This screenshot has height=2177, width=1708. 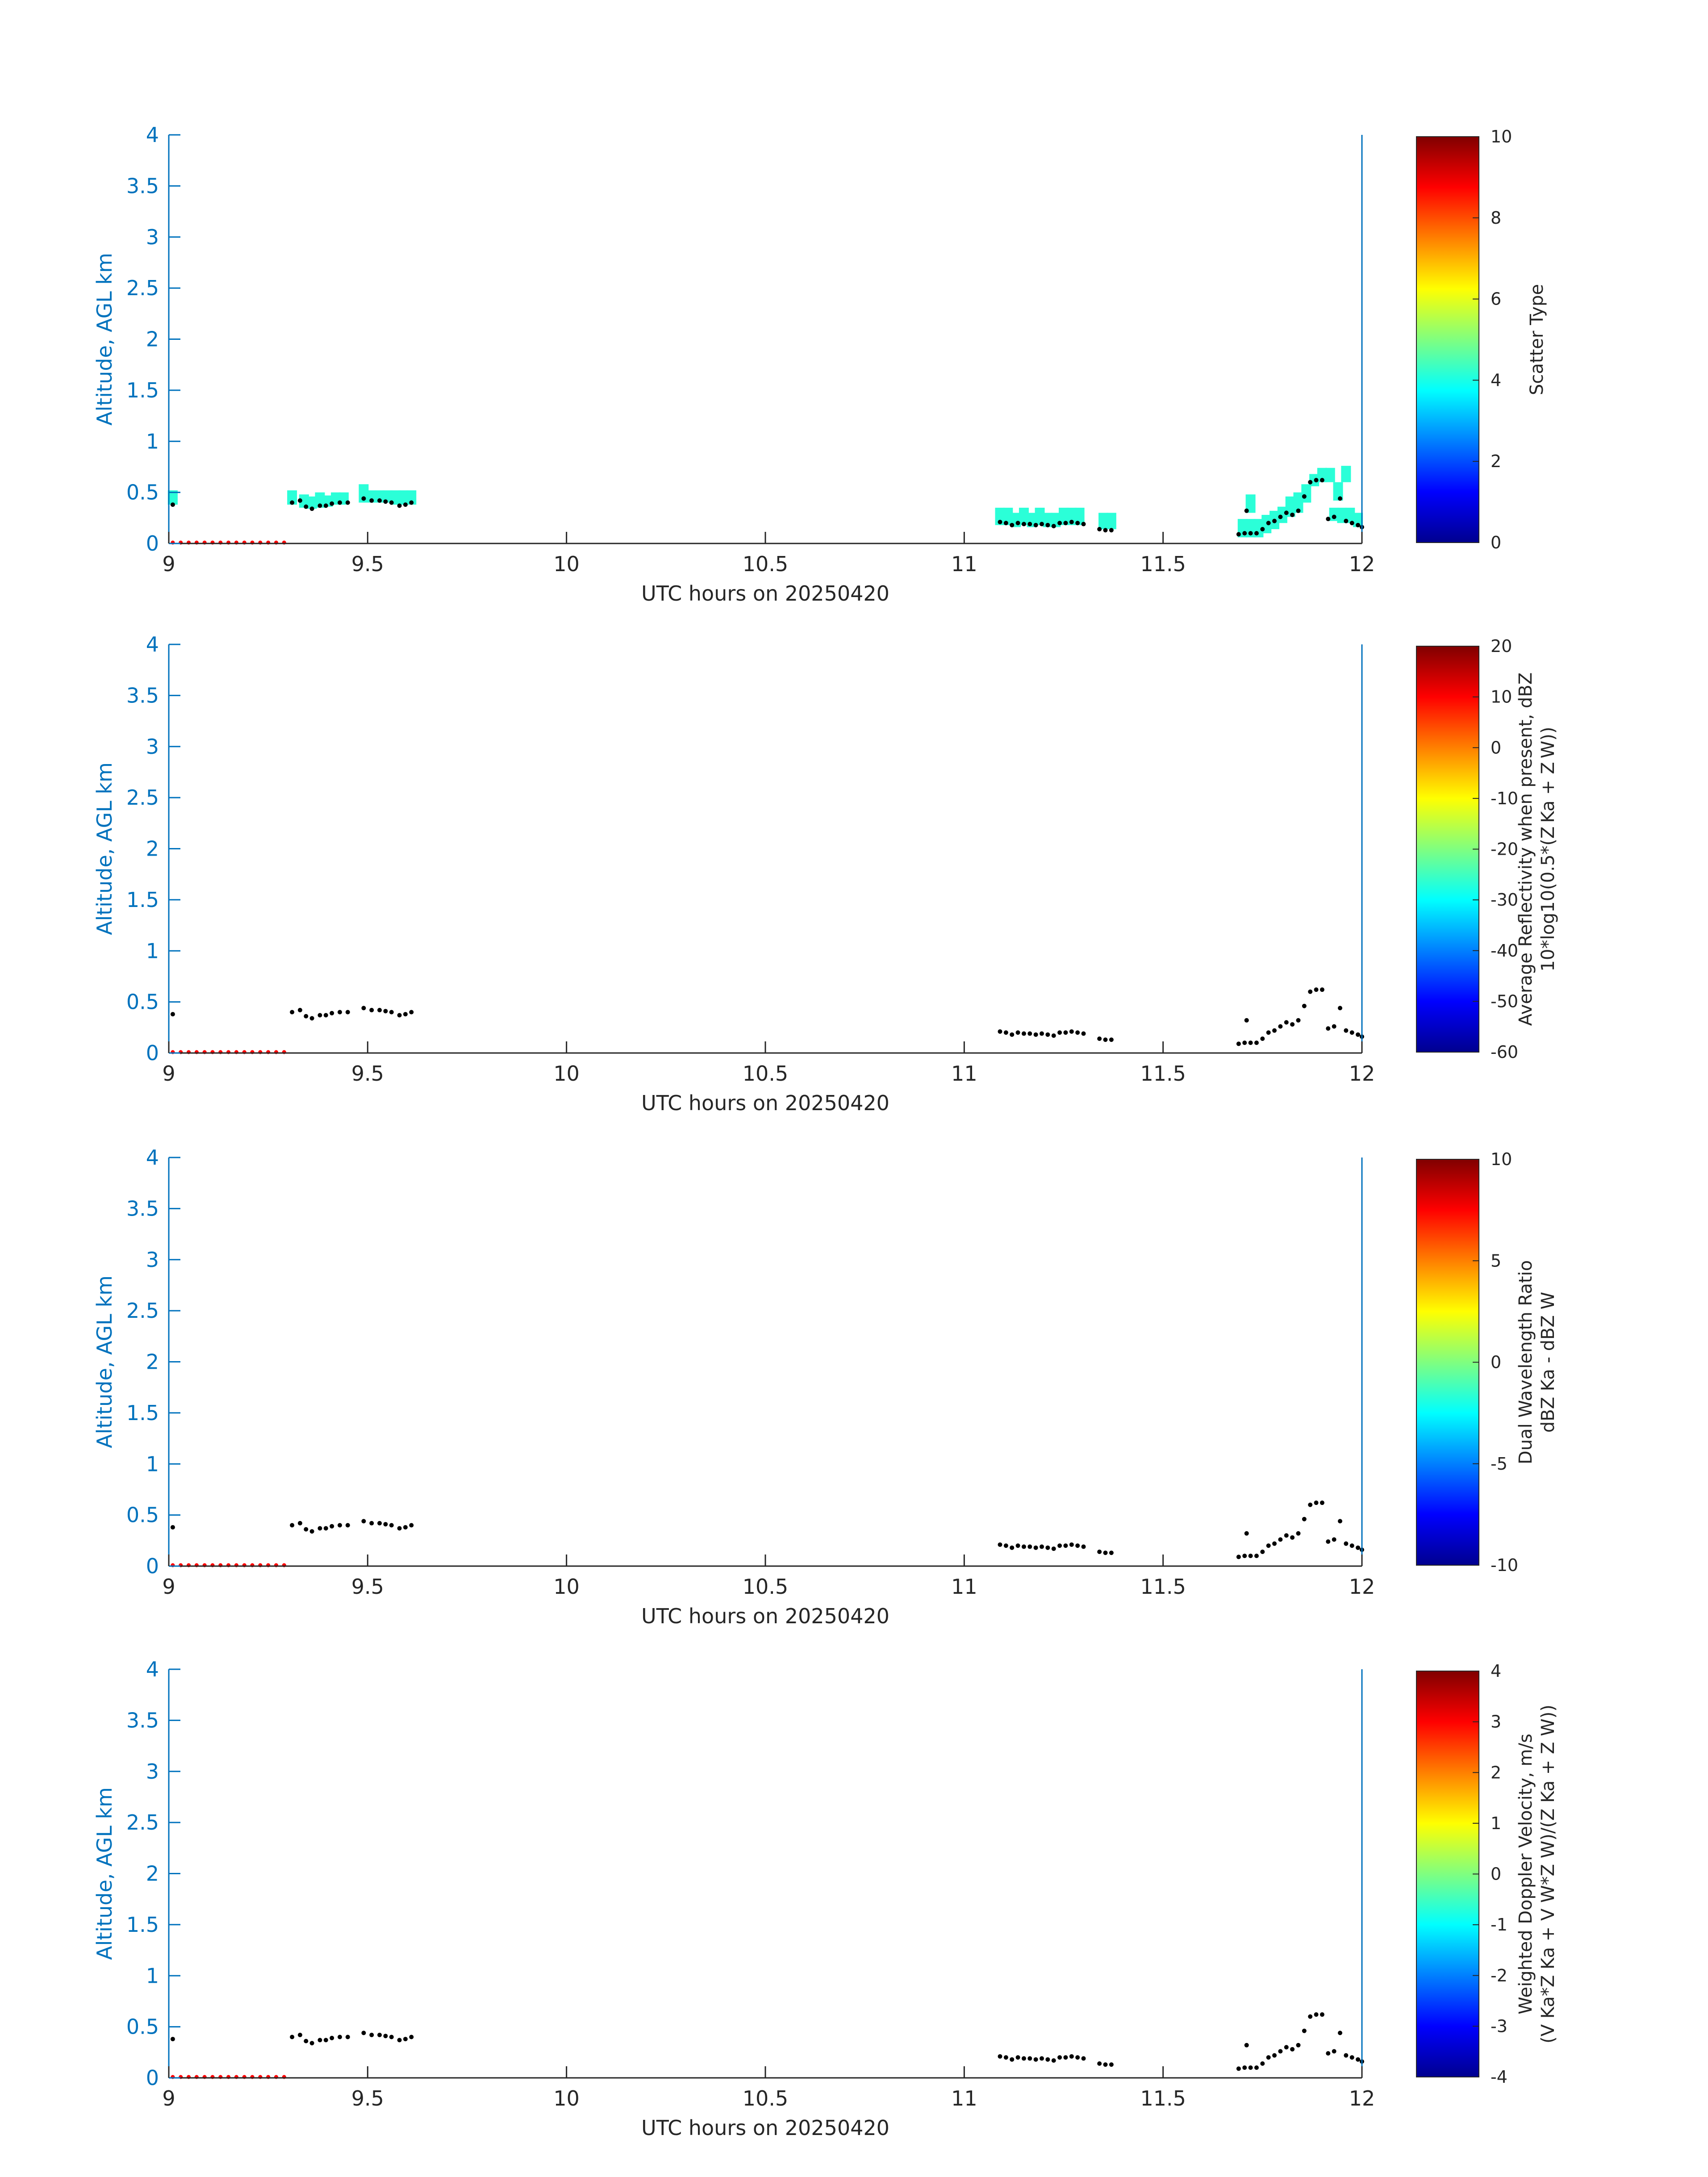 What do you see at coordinates (1499, 1464) in the screenshot?
I see `colorbar-tick-label: -5` at bounding box center [1499, 1464].